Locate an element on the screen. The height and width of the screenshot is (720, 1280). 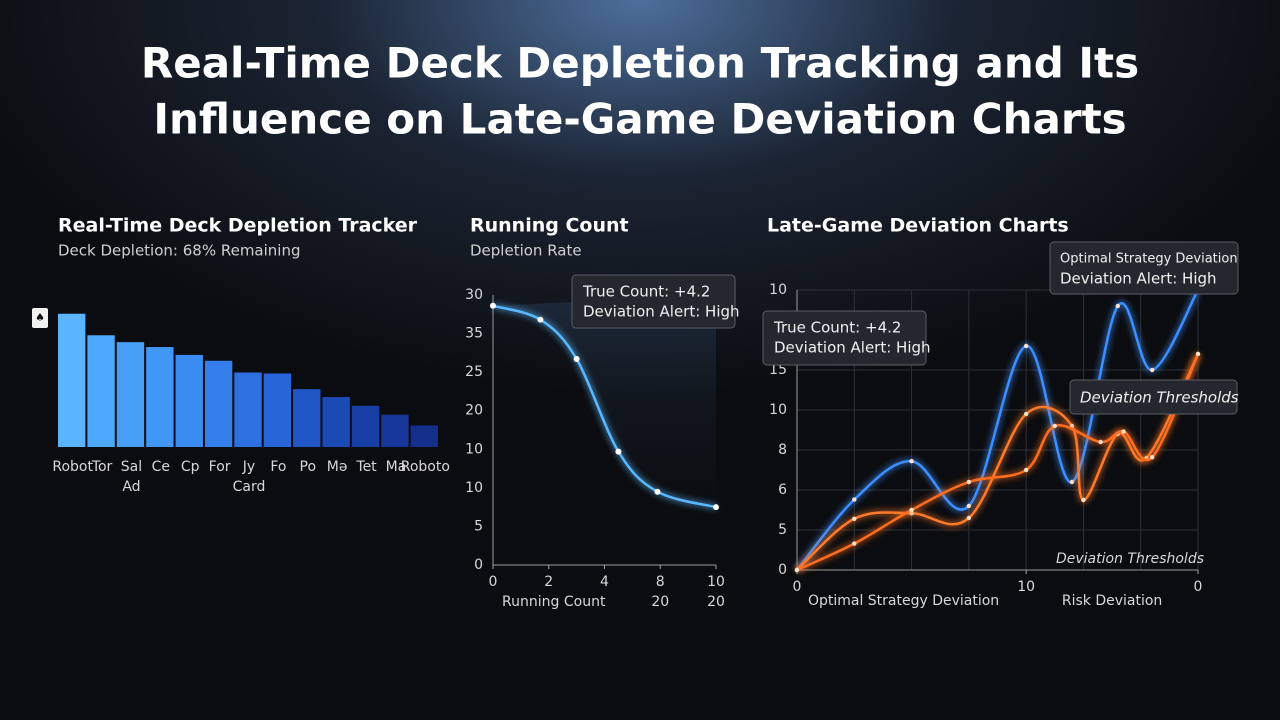
x-tick-label: Tet is located at coordinates (366, 467).